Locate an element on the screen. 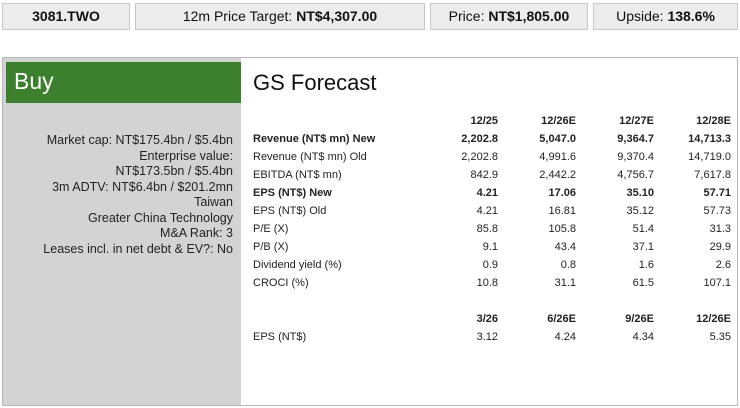 The image size is (740, 408). price-box: Price: NT$1,805.00 is located at coordinates (509, 16).